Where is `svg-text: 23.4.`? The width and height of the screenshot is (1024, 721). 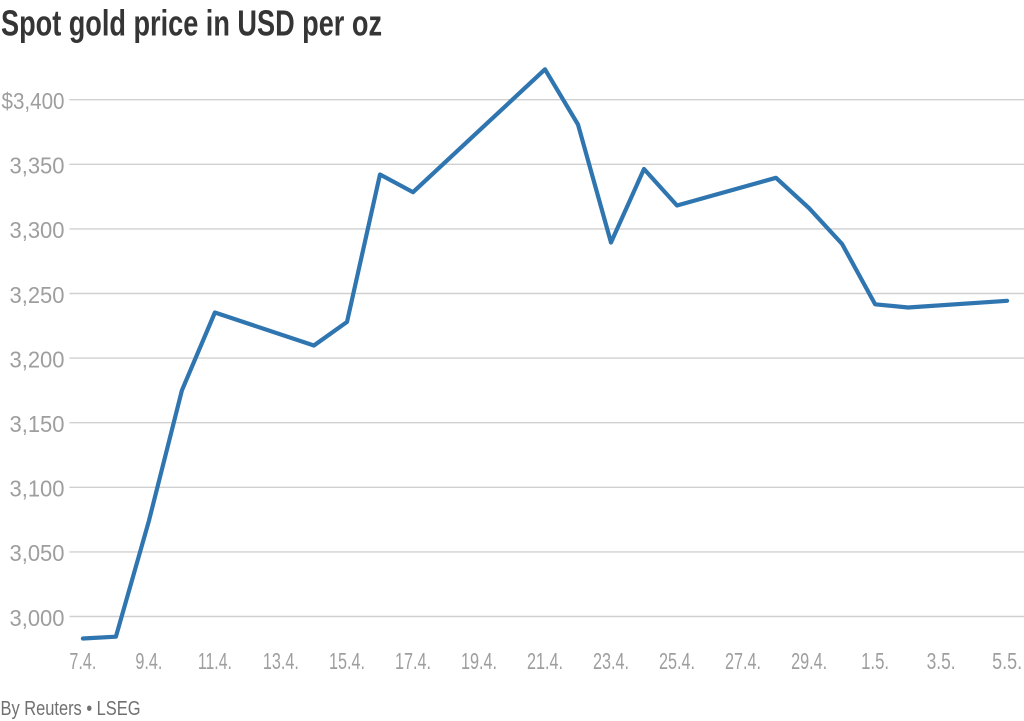
svg-text: 23.4. is located at coordinates (611, 661).